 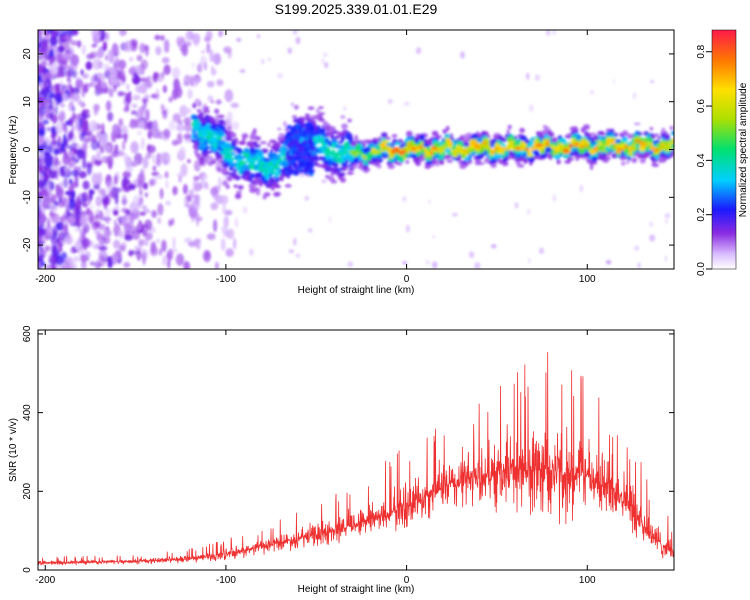 I want to click on colorbar-tick-label: 0.6, so click(x=701, y=106).